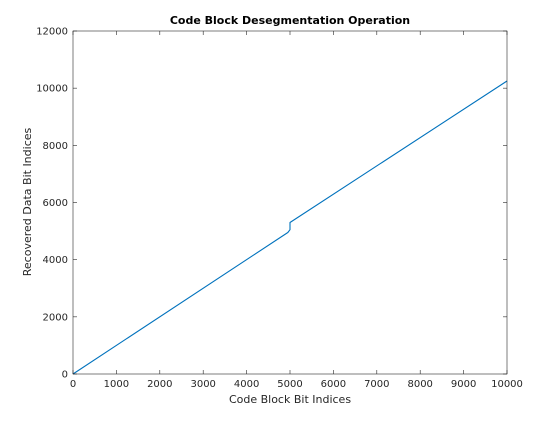 This screenshot has height=424, width=560. Describe the element at coordinates (419, 384) in the screenshot. I see `x-tick-label: 8000` at that location.